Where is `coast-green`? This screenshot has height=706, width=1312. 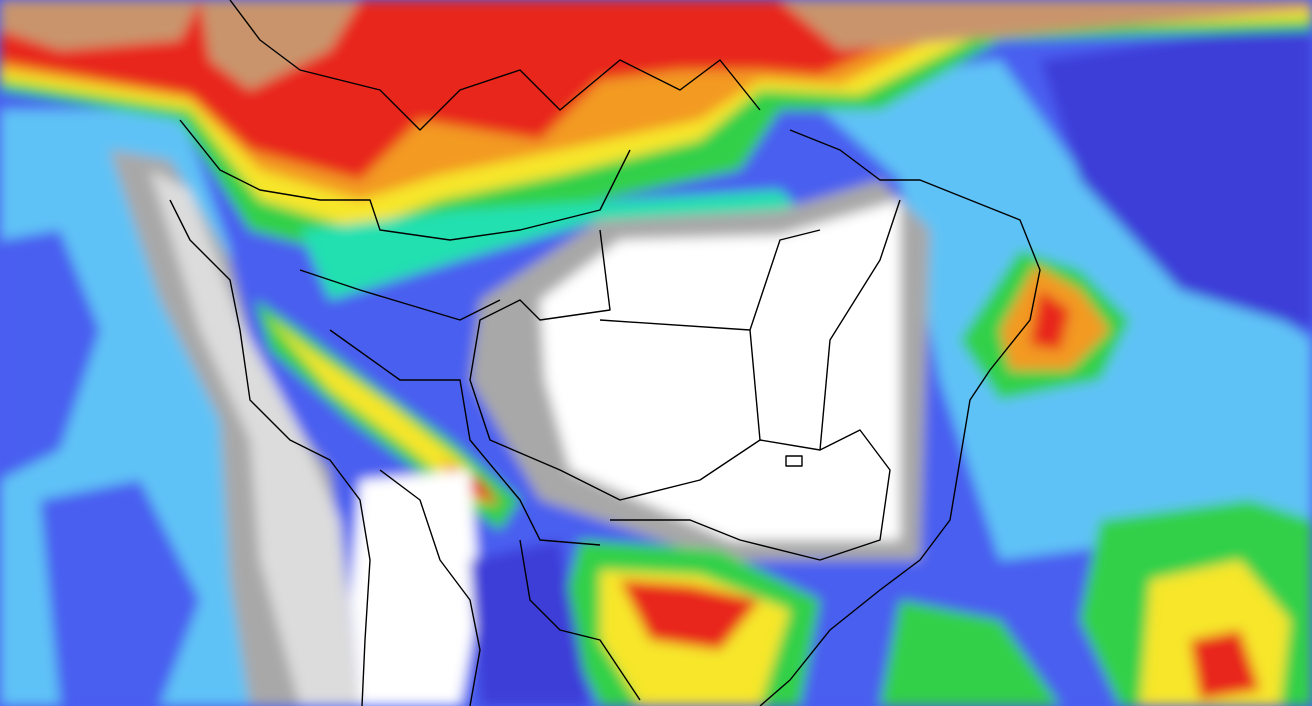 coast-green is located at coordinates (970, 653).